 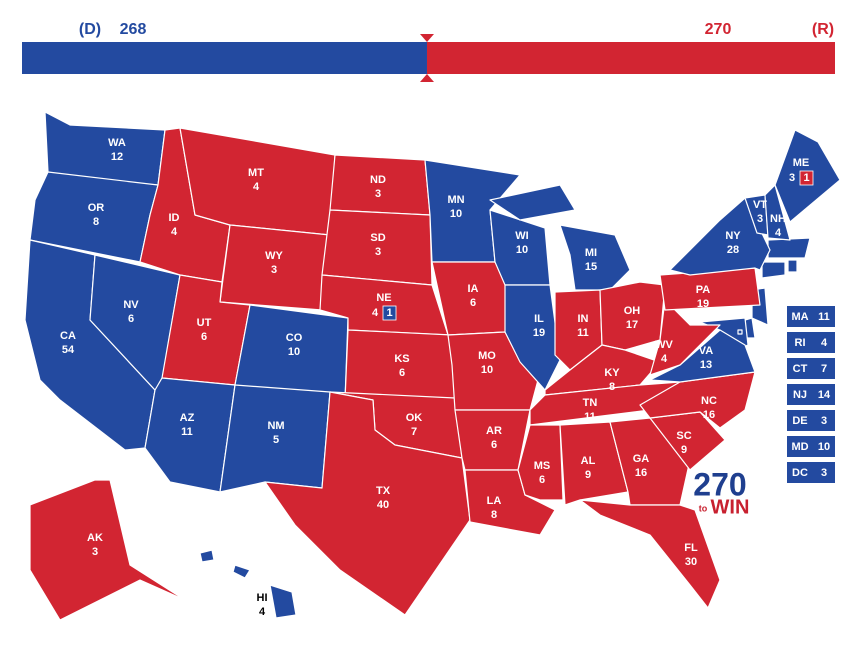 I want to click on state-abbr: MN, so click(x=455, y=200).